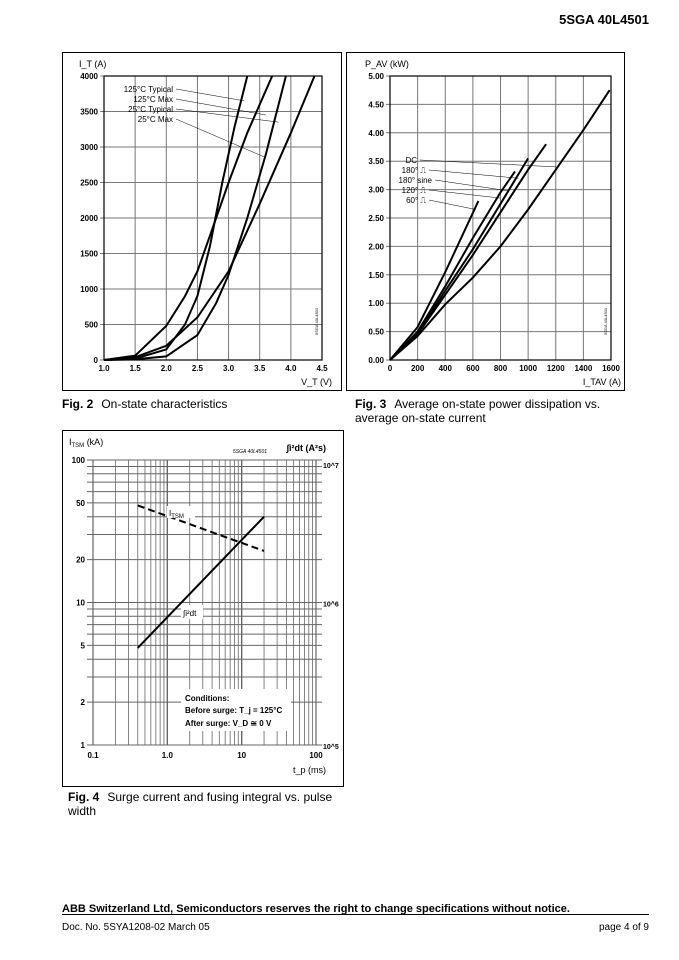  I want to click on x-tick-label: 800, so click(501, 368).